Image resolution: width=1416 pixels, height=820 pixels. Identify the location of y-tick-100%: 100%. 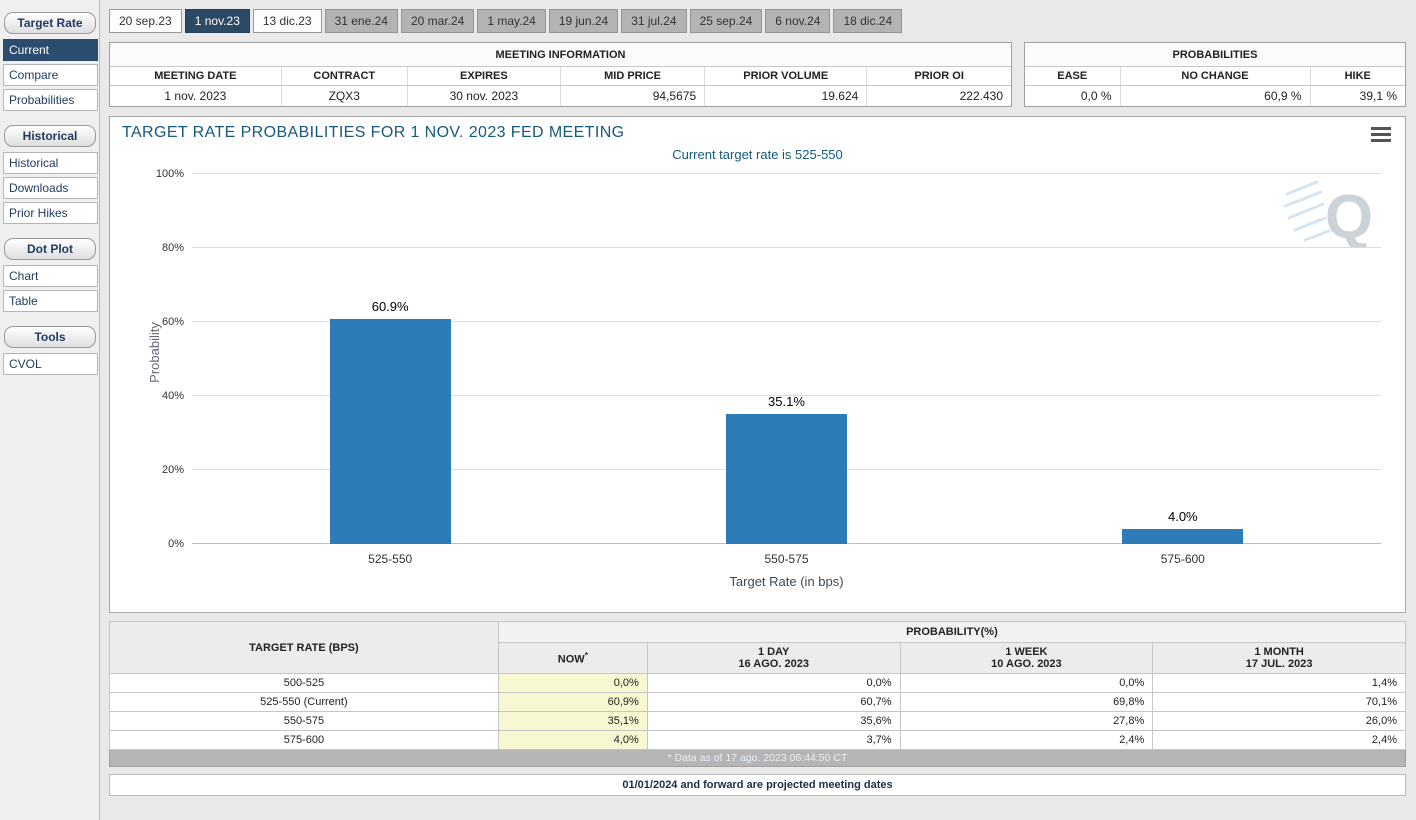
(169, 174).